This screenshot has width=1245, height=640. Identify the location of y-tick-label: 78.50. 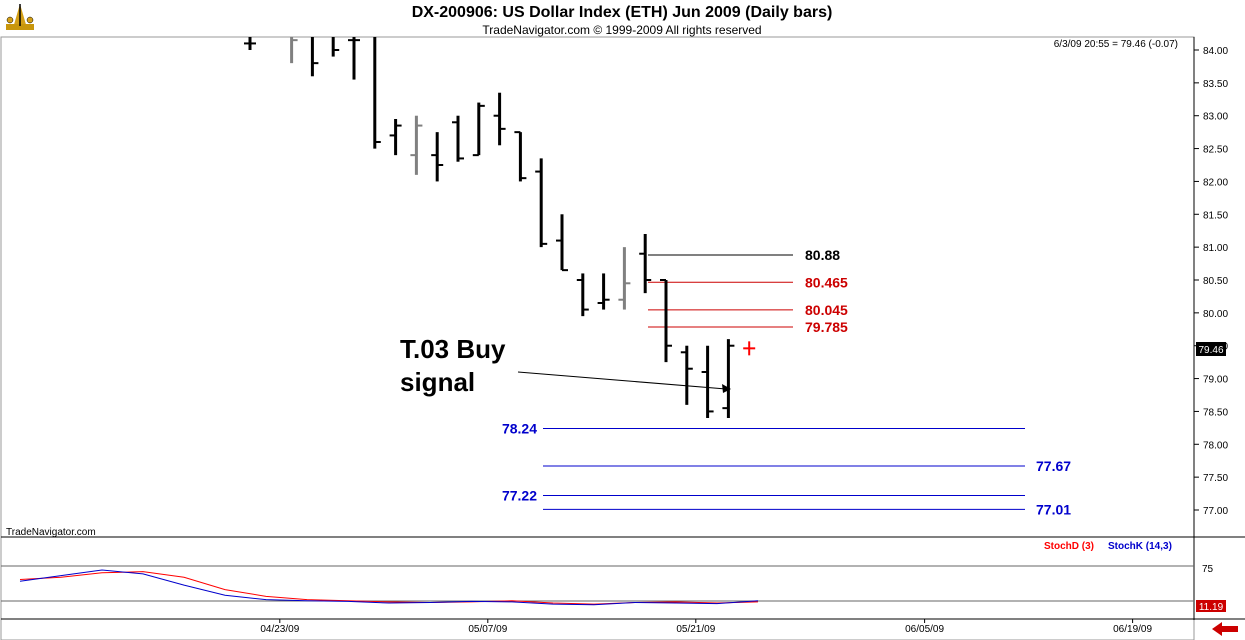
(1215, 412).